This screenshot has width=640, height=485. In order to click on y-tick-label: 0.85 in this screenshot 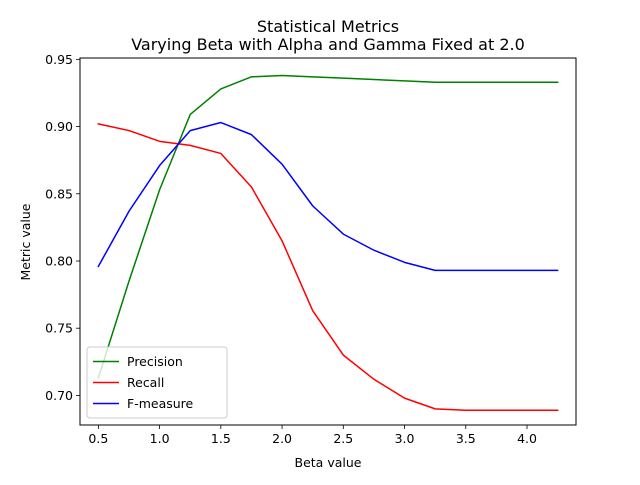, I will do `click(59, 193)`.